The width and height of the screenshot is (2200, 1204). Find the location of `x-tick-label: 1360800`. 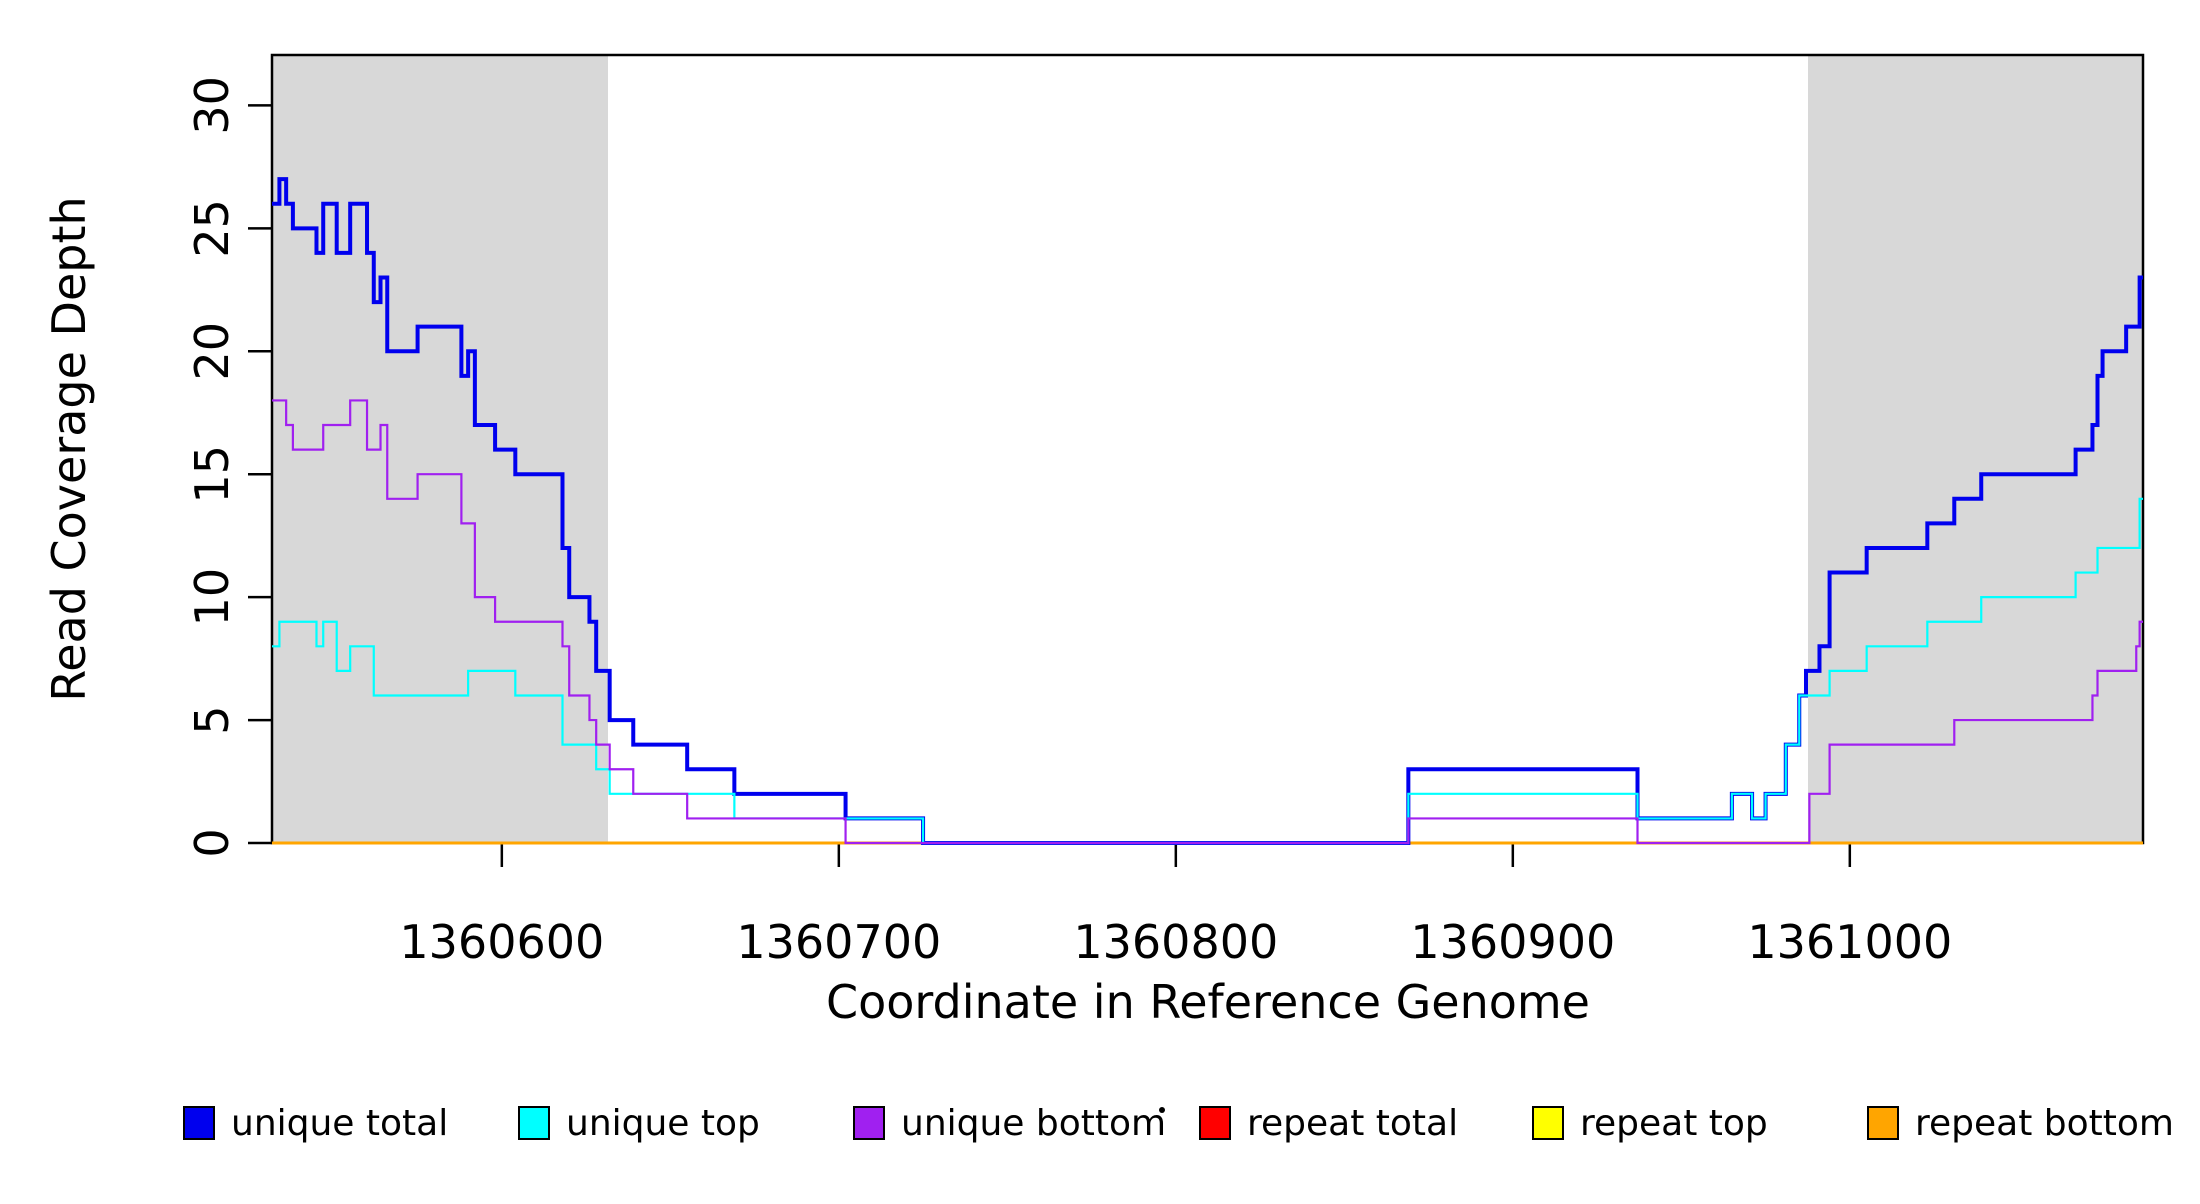

x-tick-label: 1360800 is located at coordinates (1175, 942).